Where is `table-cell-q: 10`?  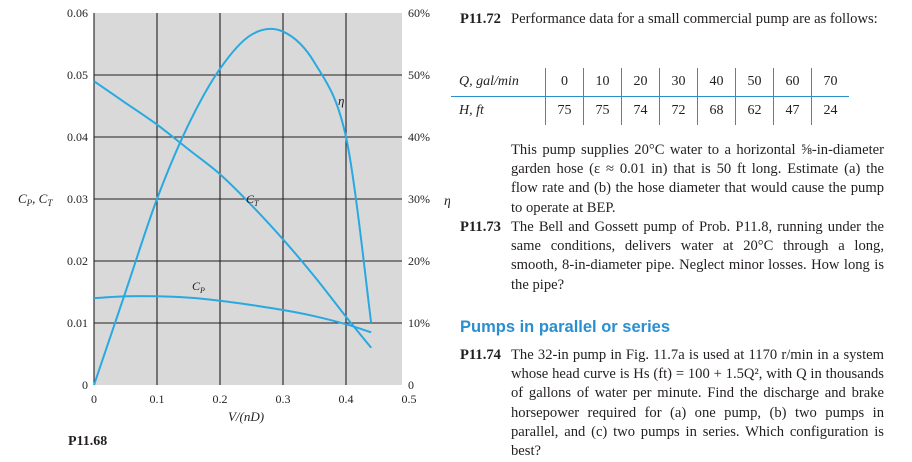
table-cell-q: 10 is located at coordinates (602, 82).